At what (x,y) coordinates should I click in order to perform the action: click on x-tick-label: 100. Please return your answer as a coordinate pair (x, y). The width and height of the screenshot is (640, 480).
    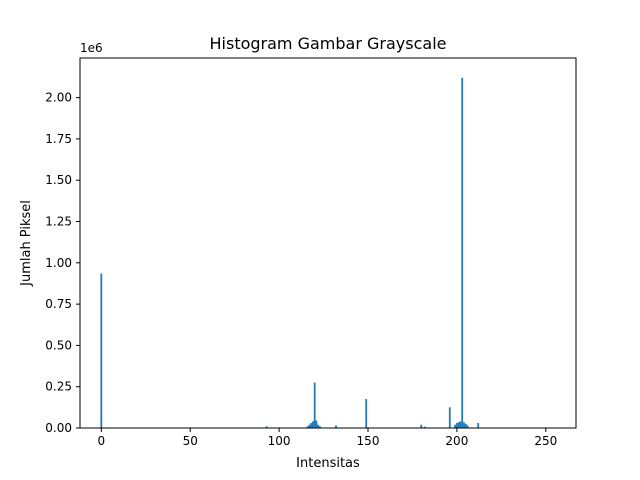
    Looking at the image, I should click on (279, 441).